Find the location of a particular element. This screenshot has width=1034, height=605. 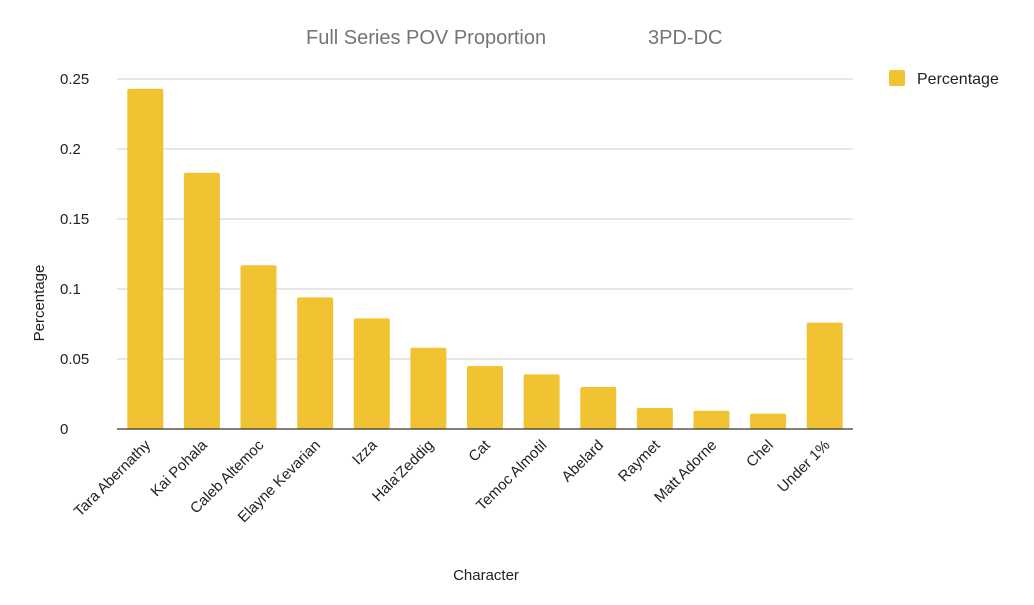

x-tick-label: Chel is located at coordinates (760, 454).